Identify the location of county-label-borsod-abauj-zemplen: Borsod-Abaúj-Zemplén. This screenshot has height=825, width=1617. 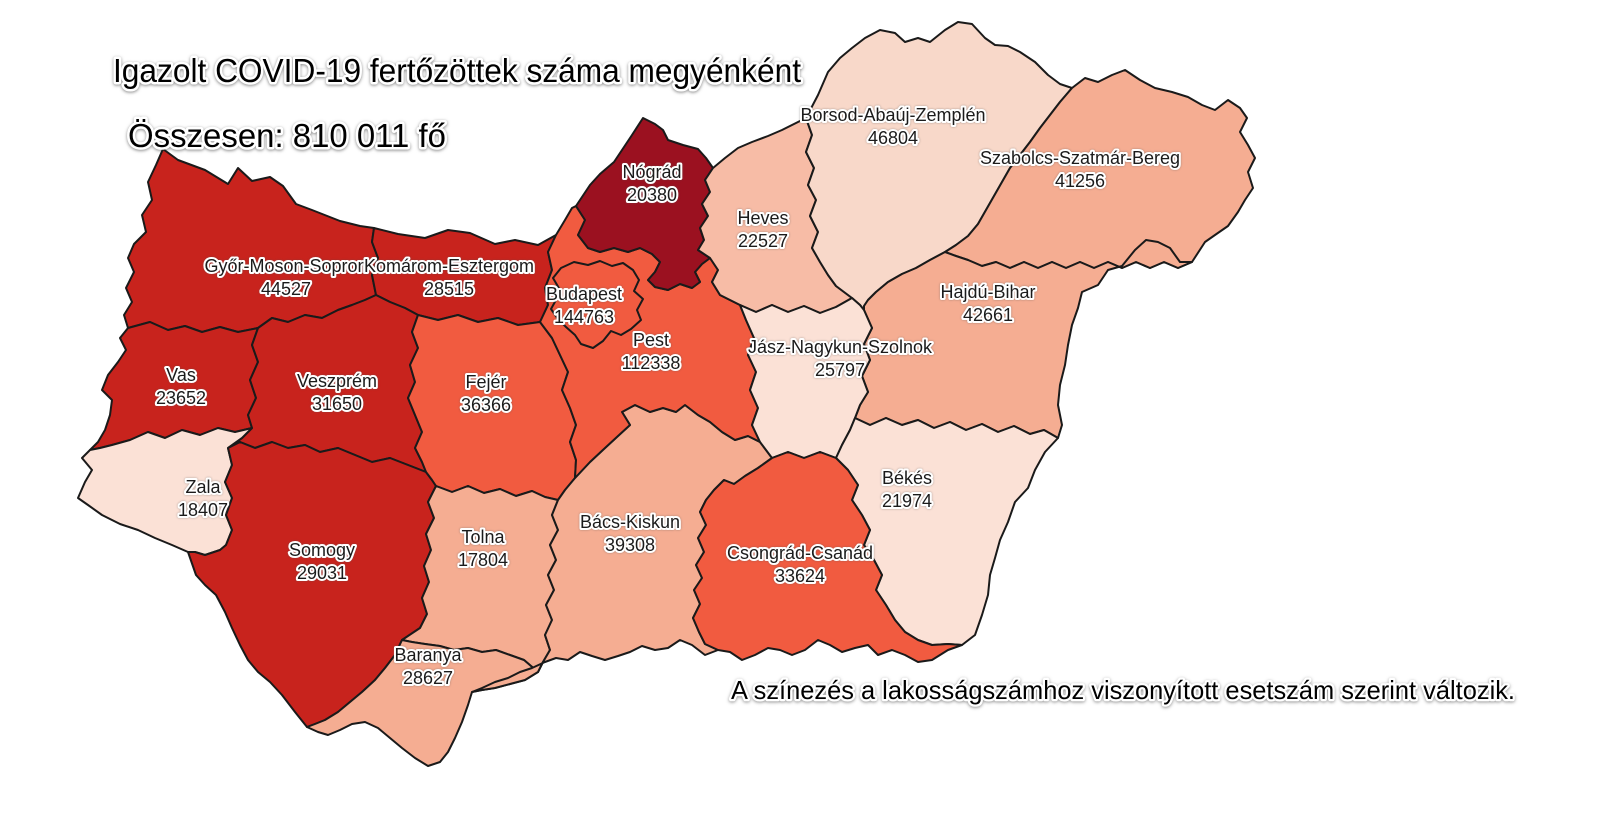
(892, 115).